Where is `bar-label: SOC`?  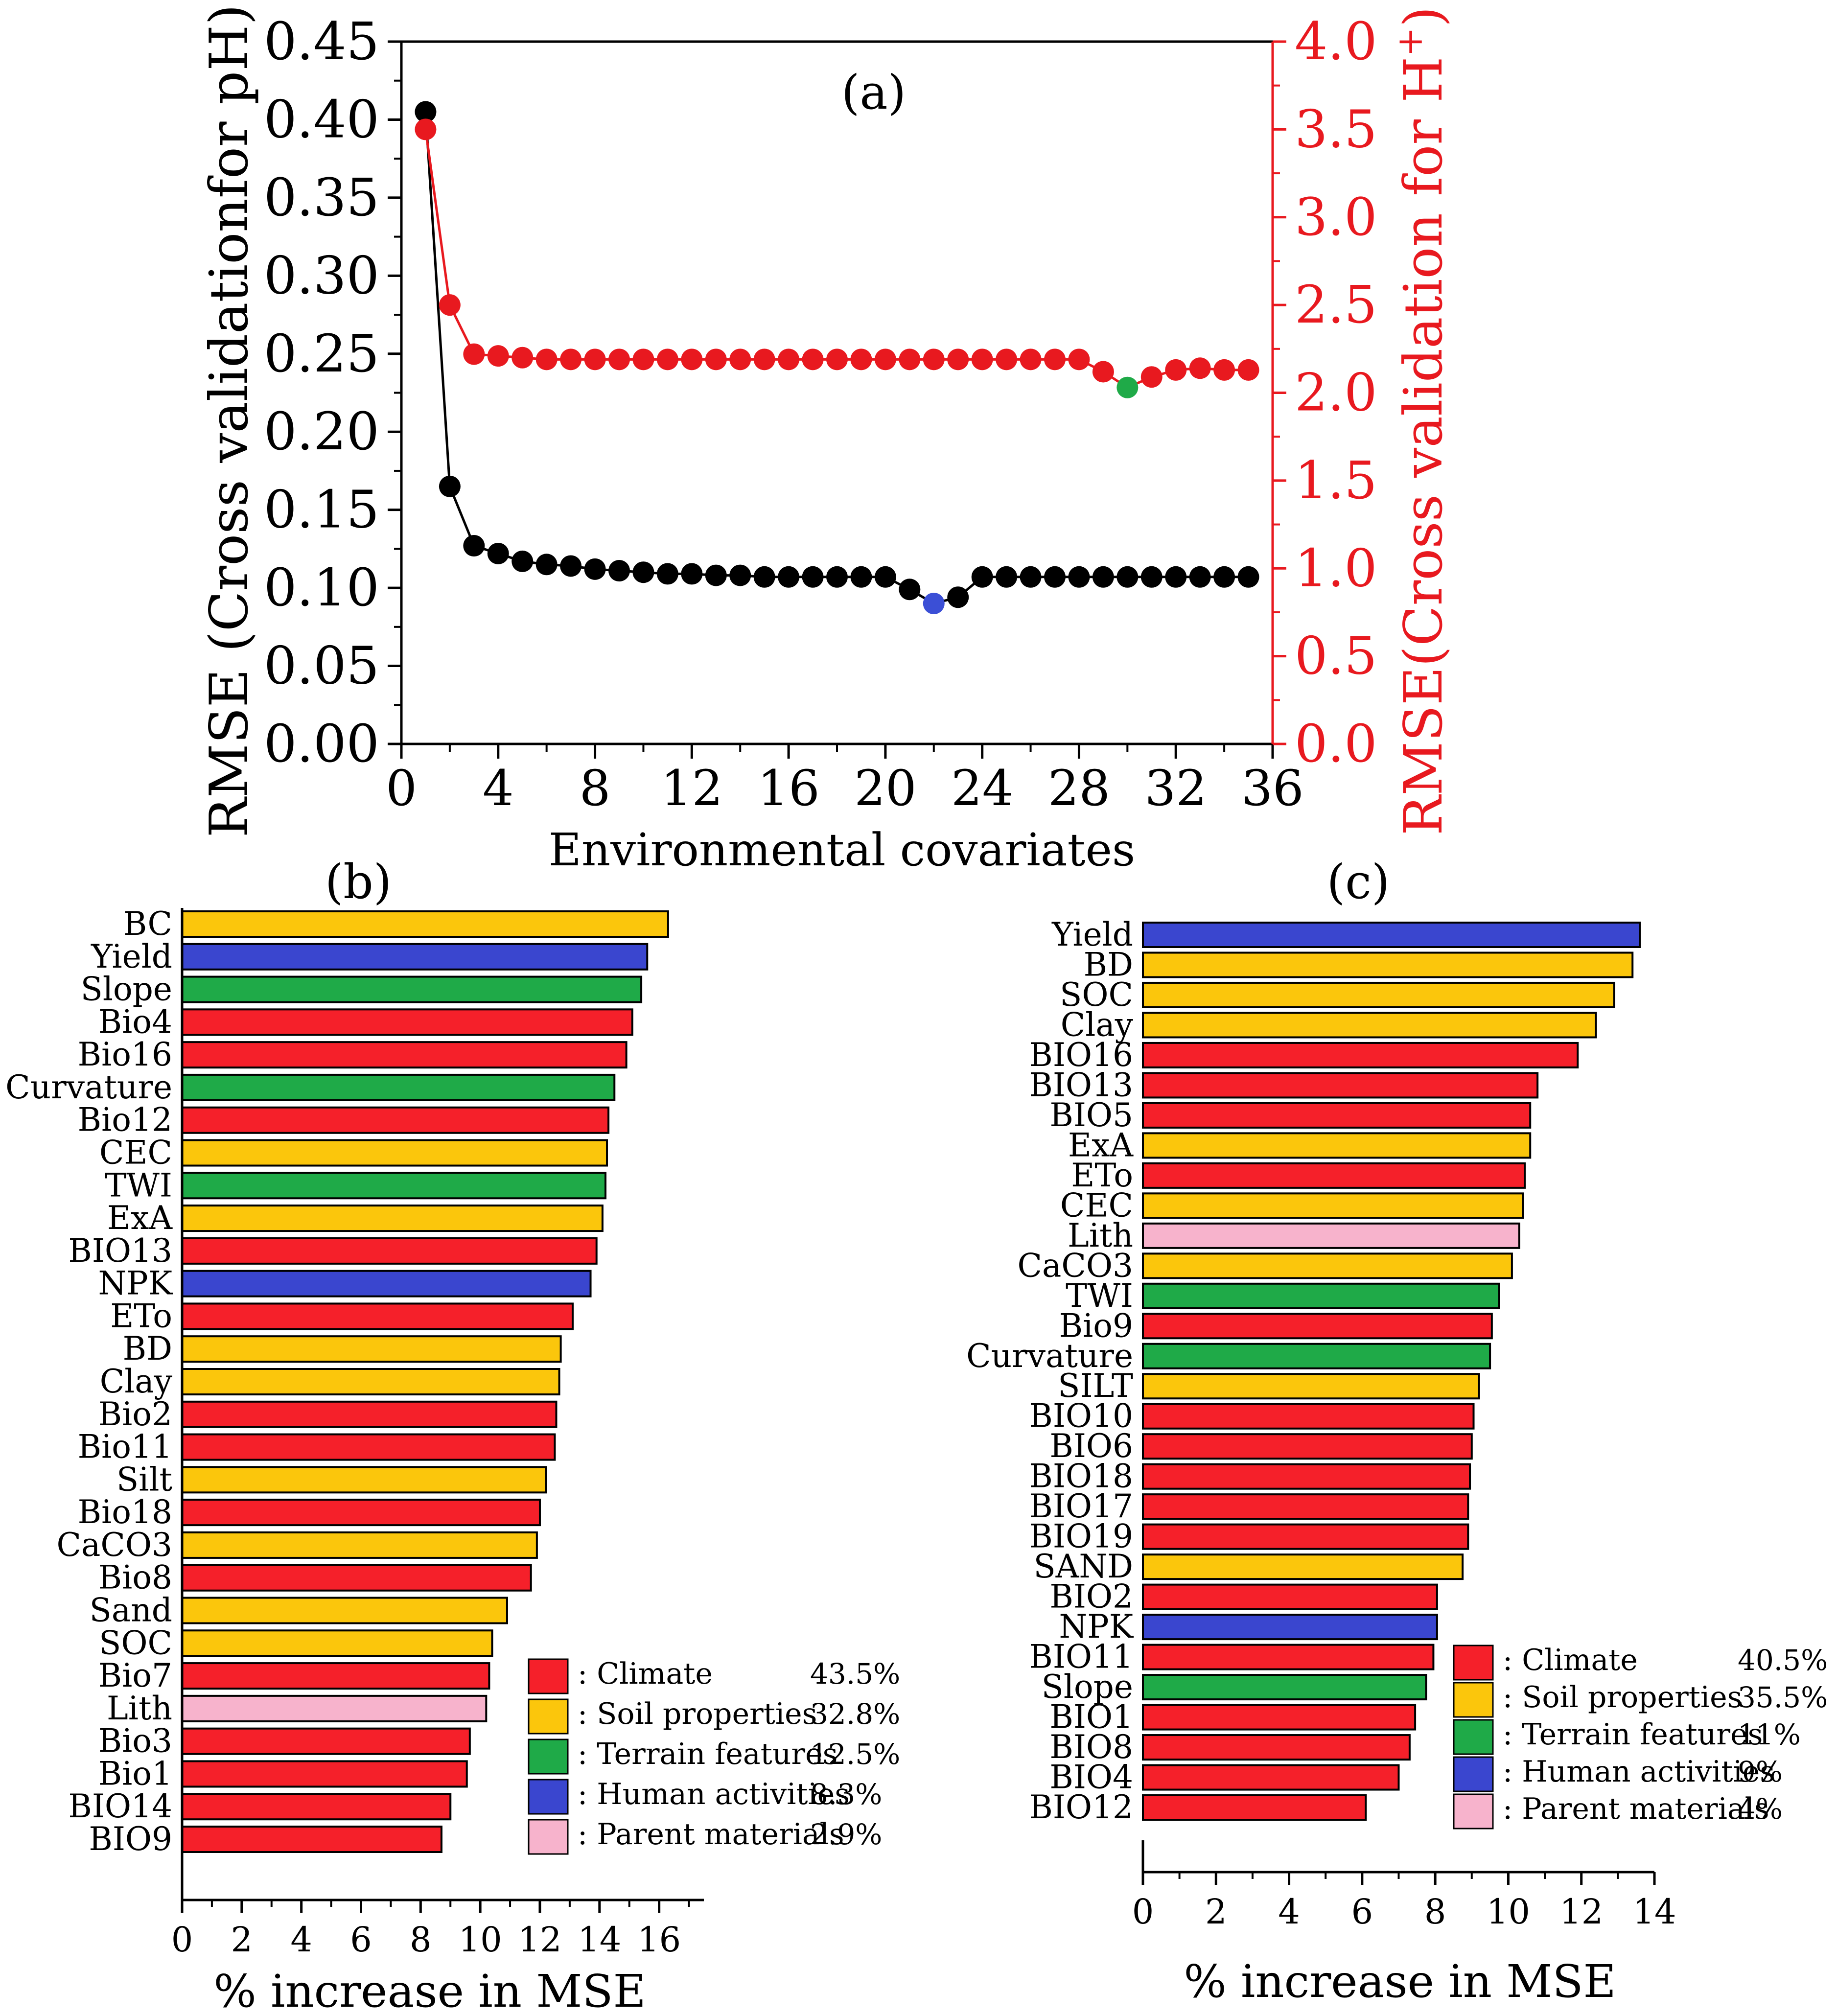
bar-label: SOC is located at coordinates (1096, 995).